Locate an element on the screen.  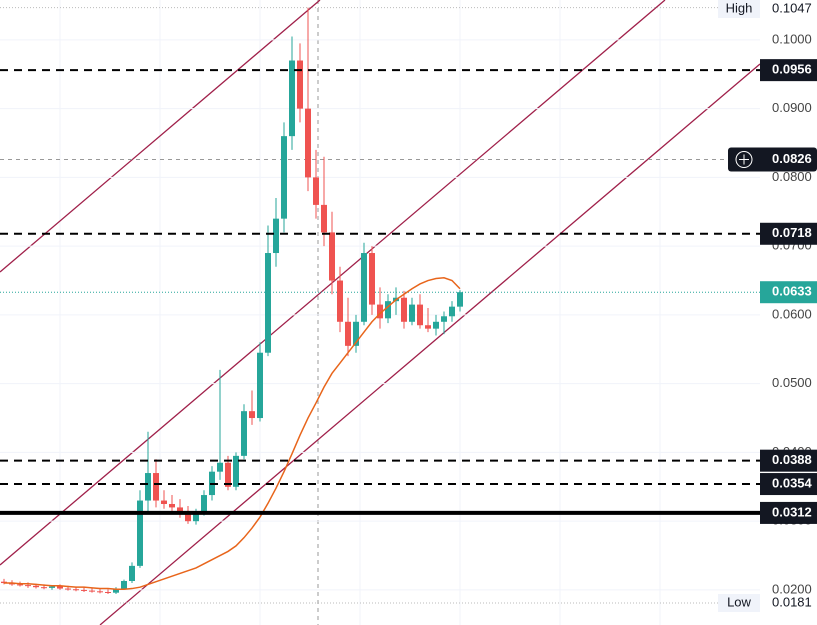
y-tick-label: 0.0500 is located at coordinates (792, 382).